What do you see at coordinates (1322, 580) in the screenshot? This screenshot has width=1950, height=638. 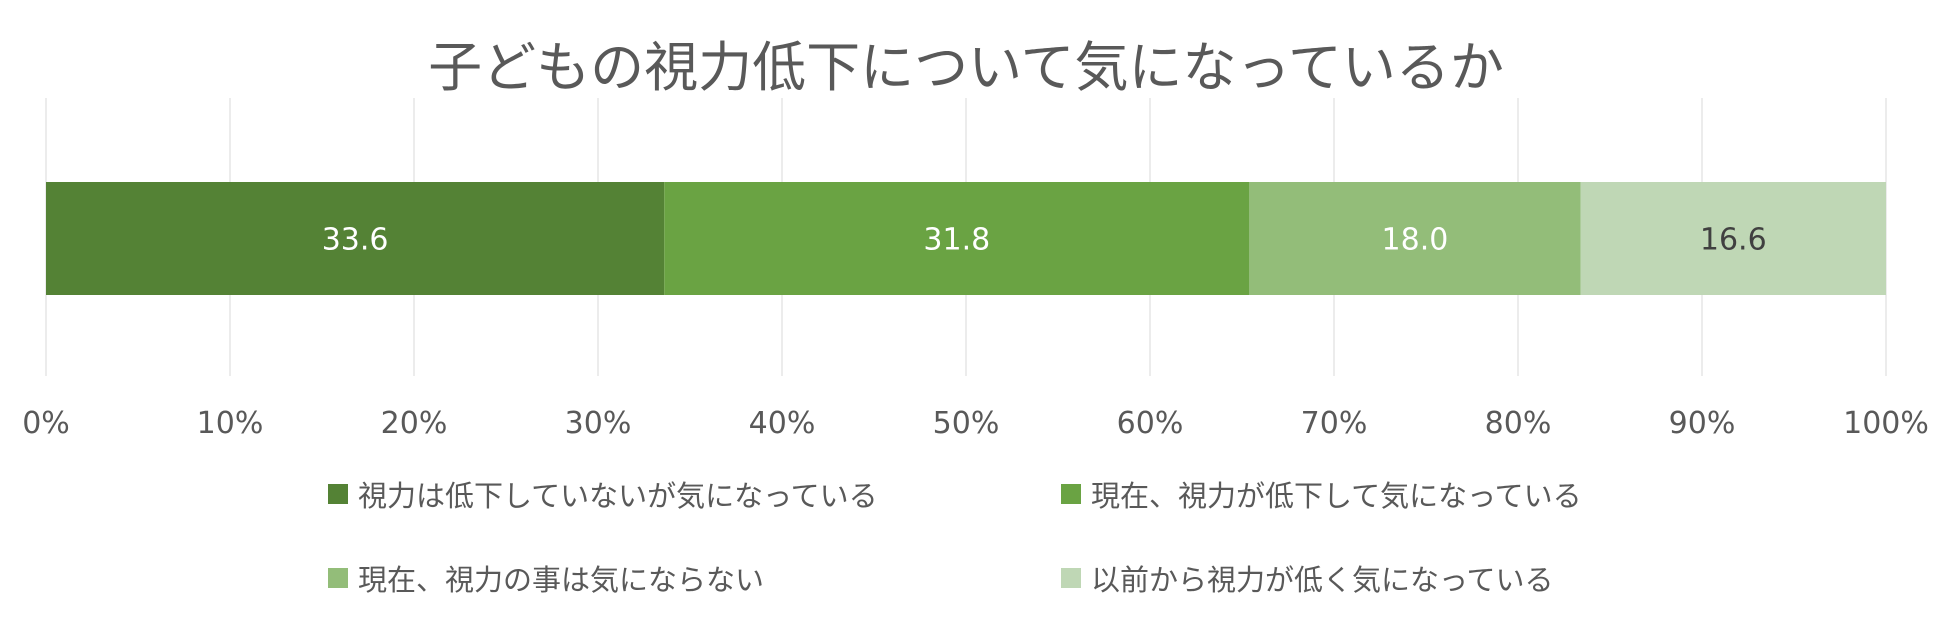 I see `legend-label: 以前から視力が低く気になっている` at bounding box center [1322, 580].